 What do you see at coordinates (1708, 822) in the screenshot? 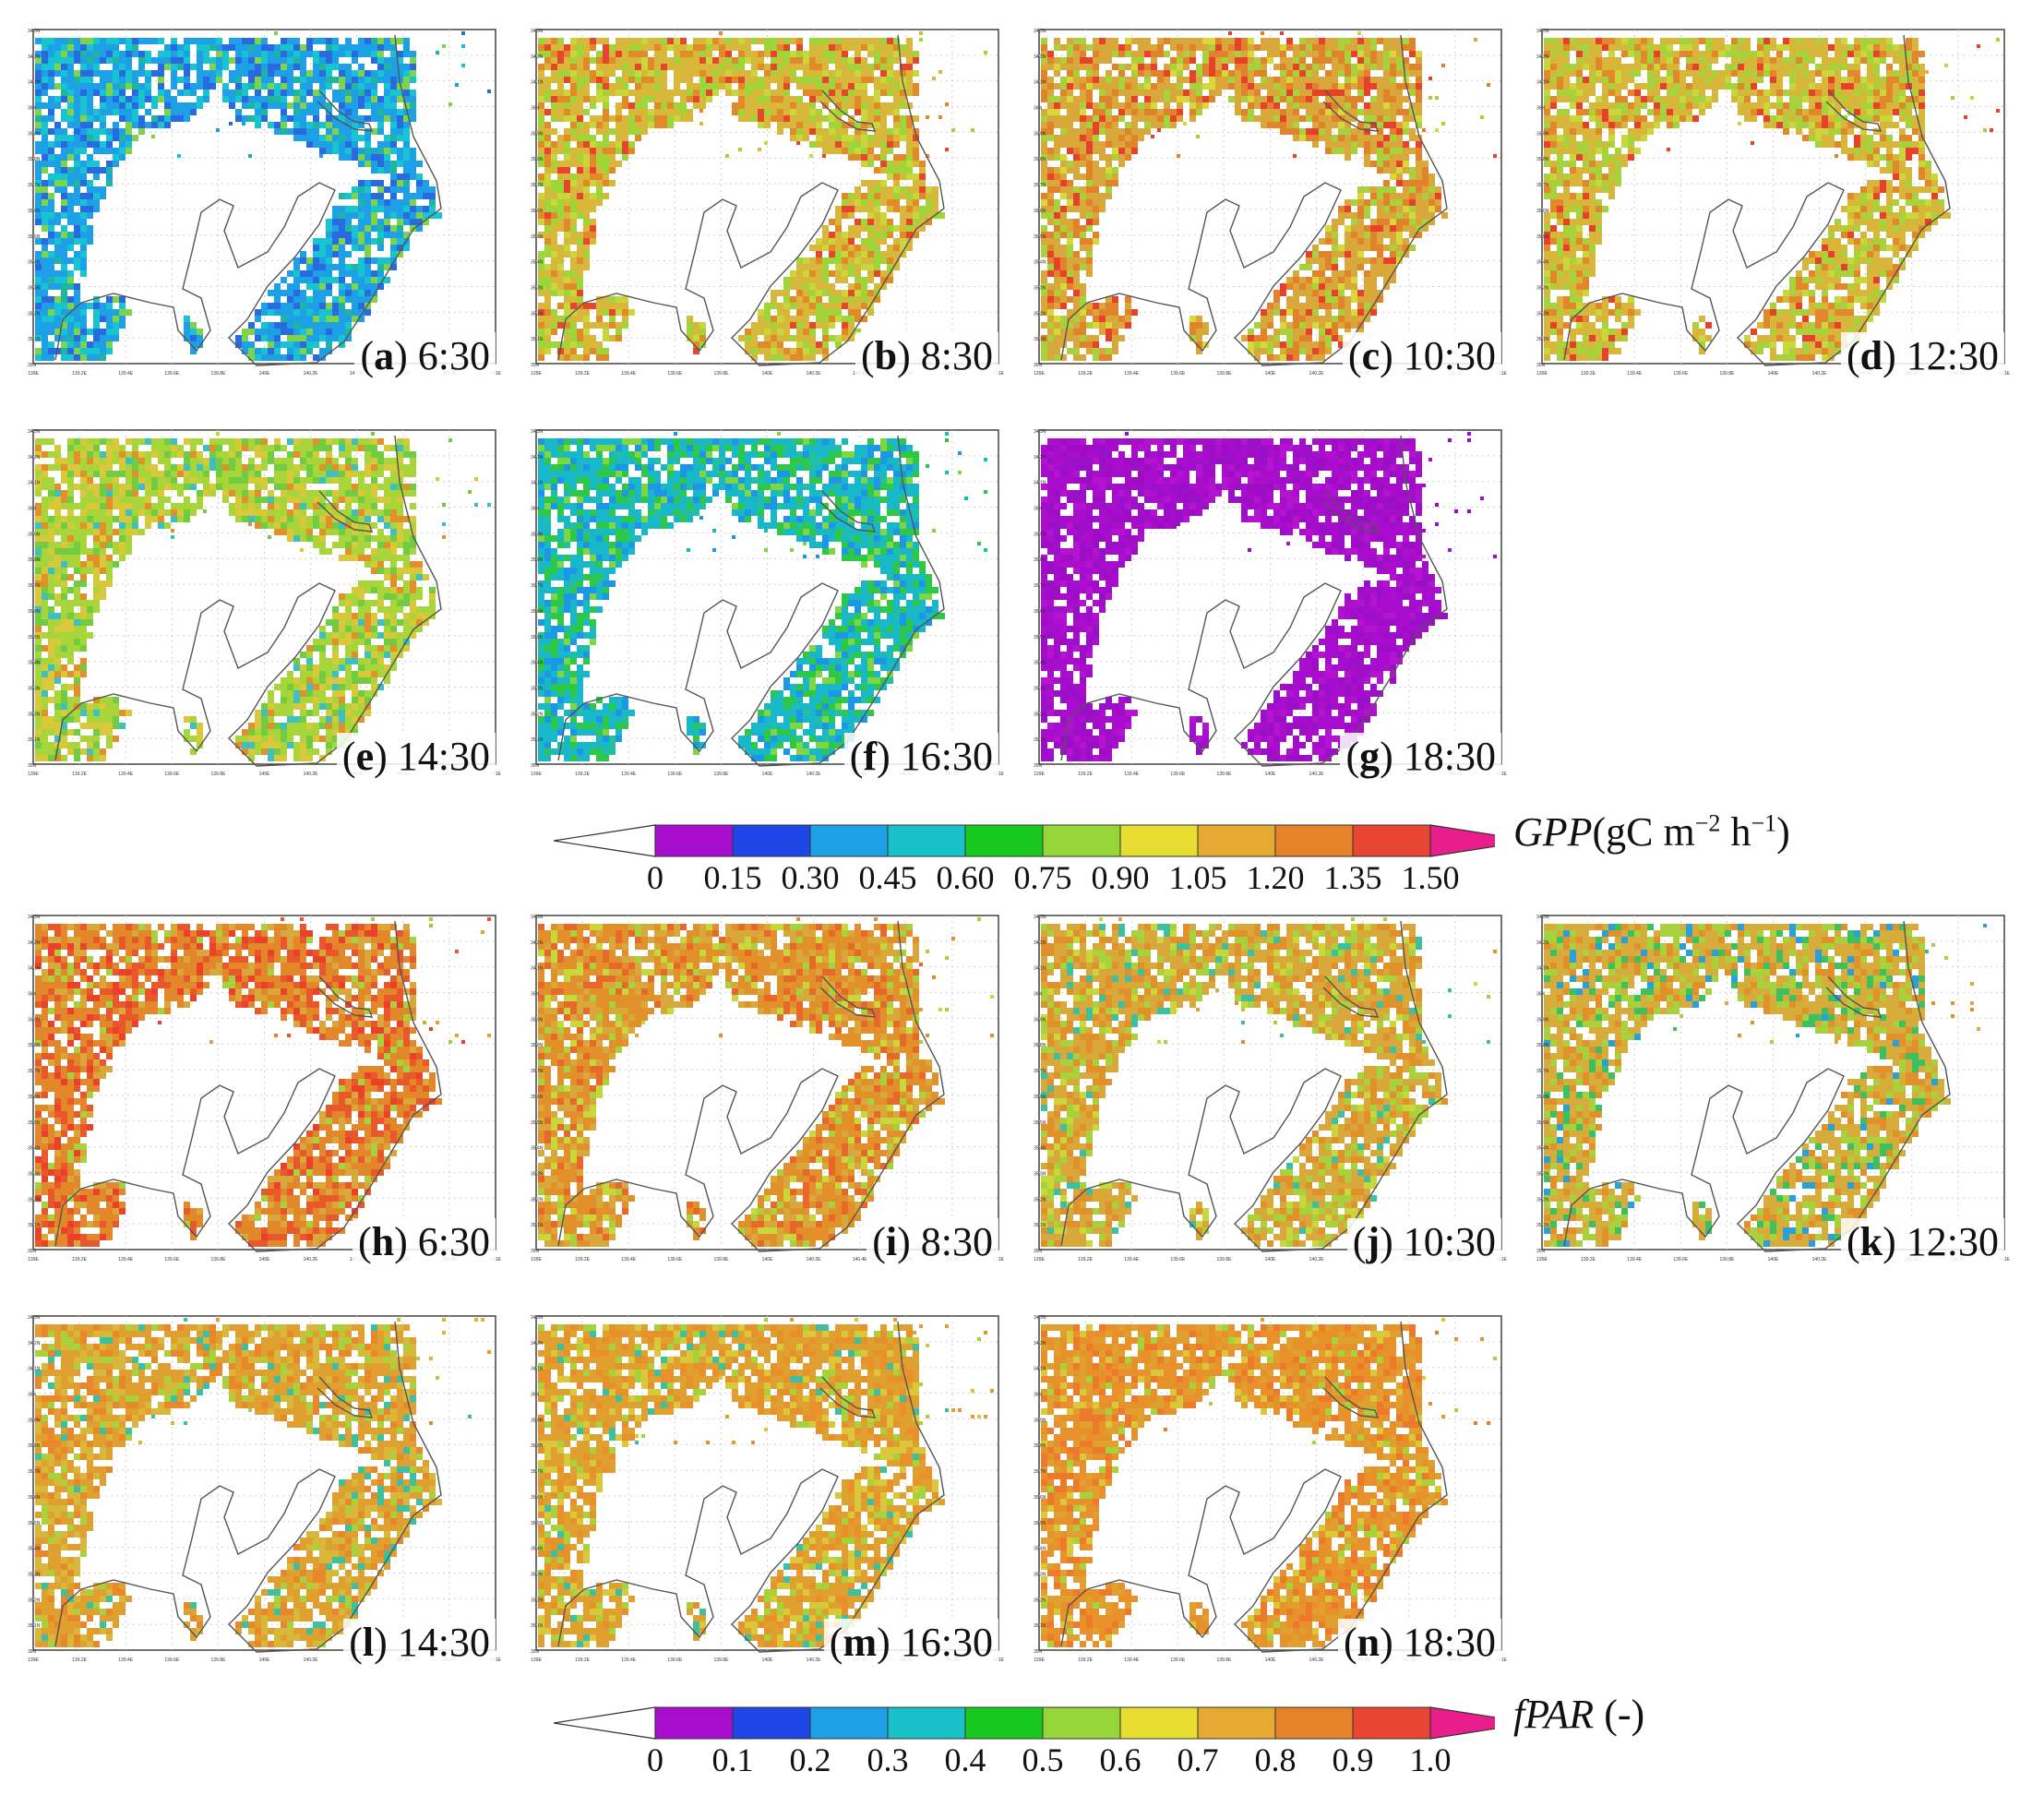
I see `unit-exponent: −2` at bounding box center [1708, 822].